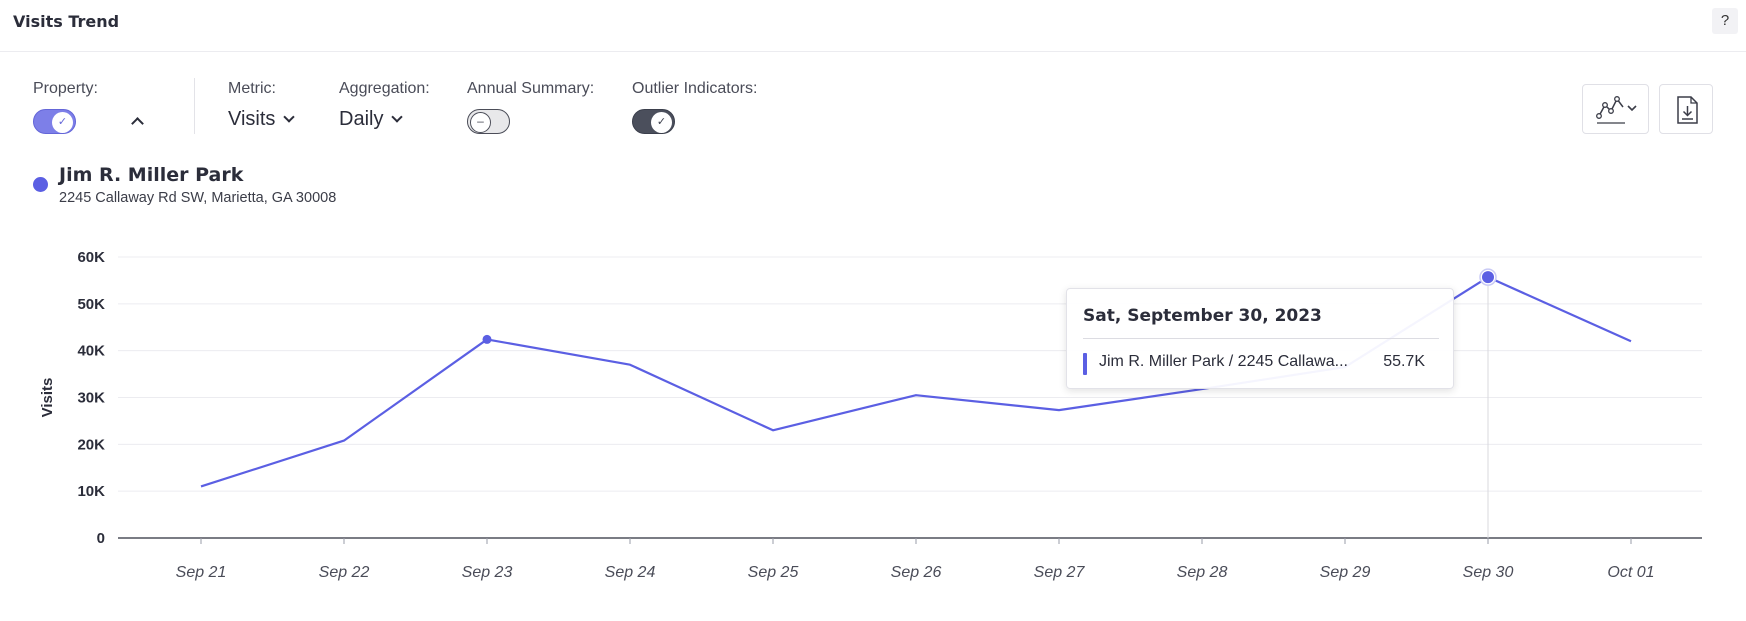 This screenshot has width=1746, height=621. Describe the element at coordinates (40, 184) in the screenshot. I see `legend-color-dot` at that location.